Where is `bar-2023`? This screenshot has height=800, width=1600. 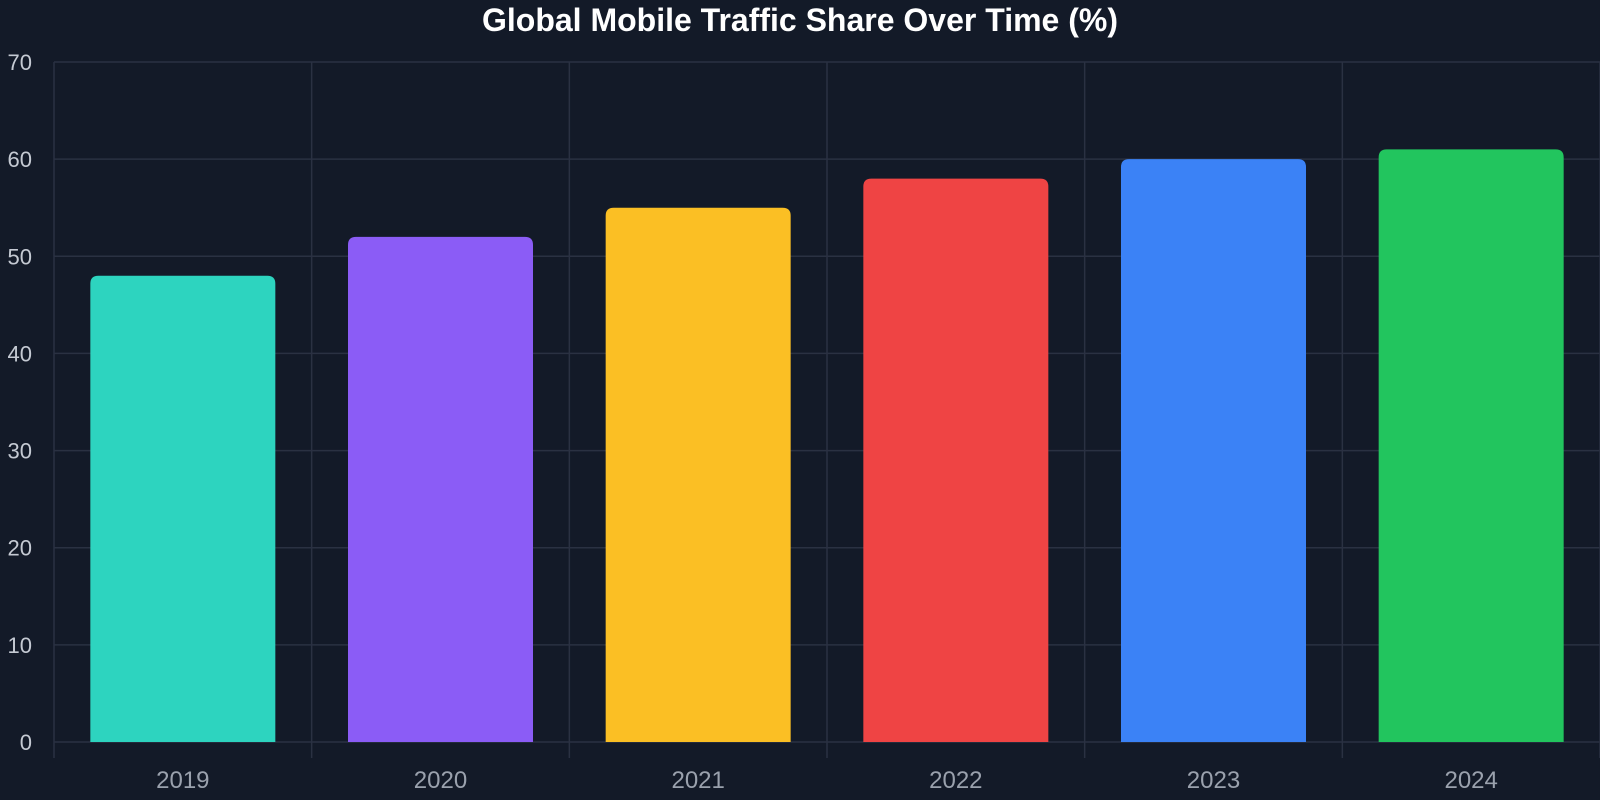
bar-2023 is located at coordinates (1213, 451).